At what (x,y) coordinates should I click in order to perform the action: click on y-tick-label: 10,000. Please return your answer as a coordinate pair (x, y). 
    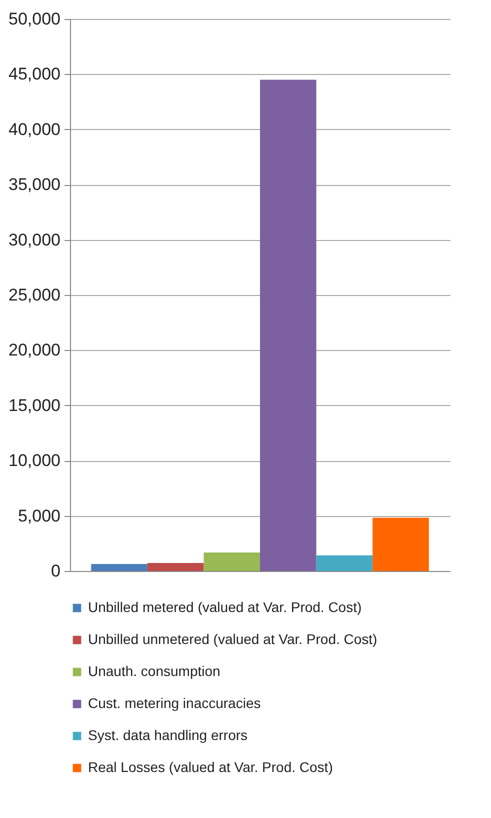
    Looking at the image, I should click on (34, 460).